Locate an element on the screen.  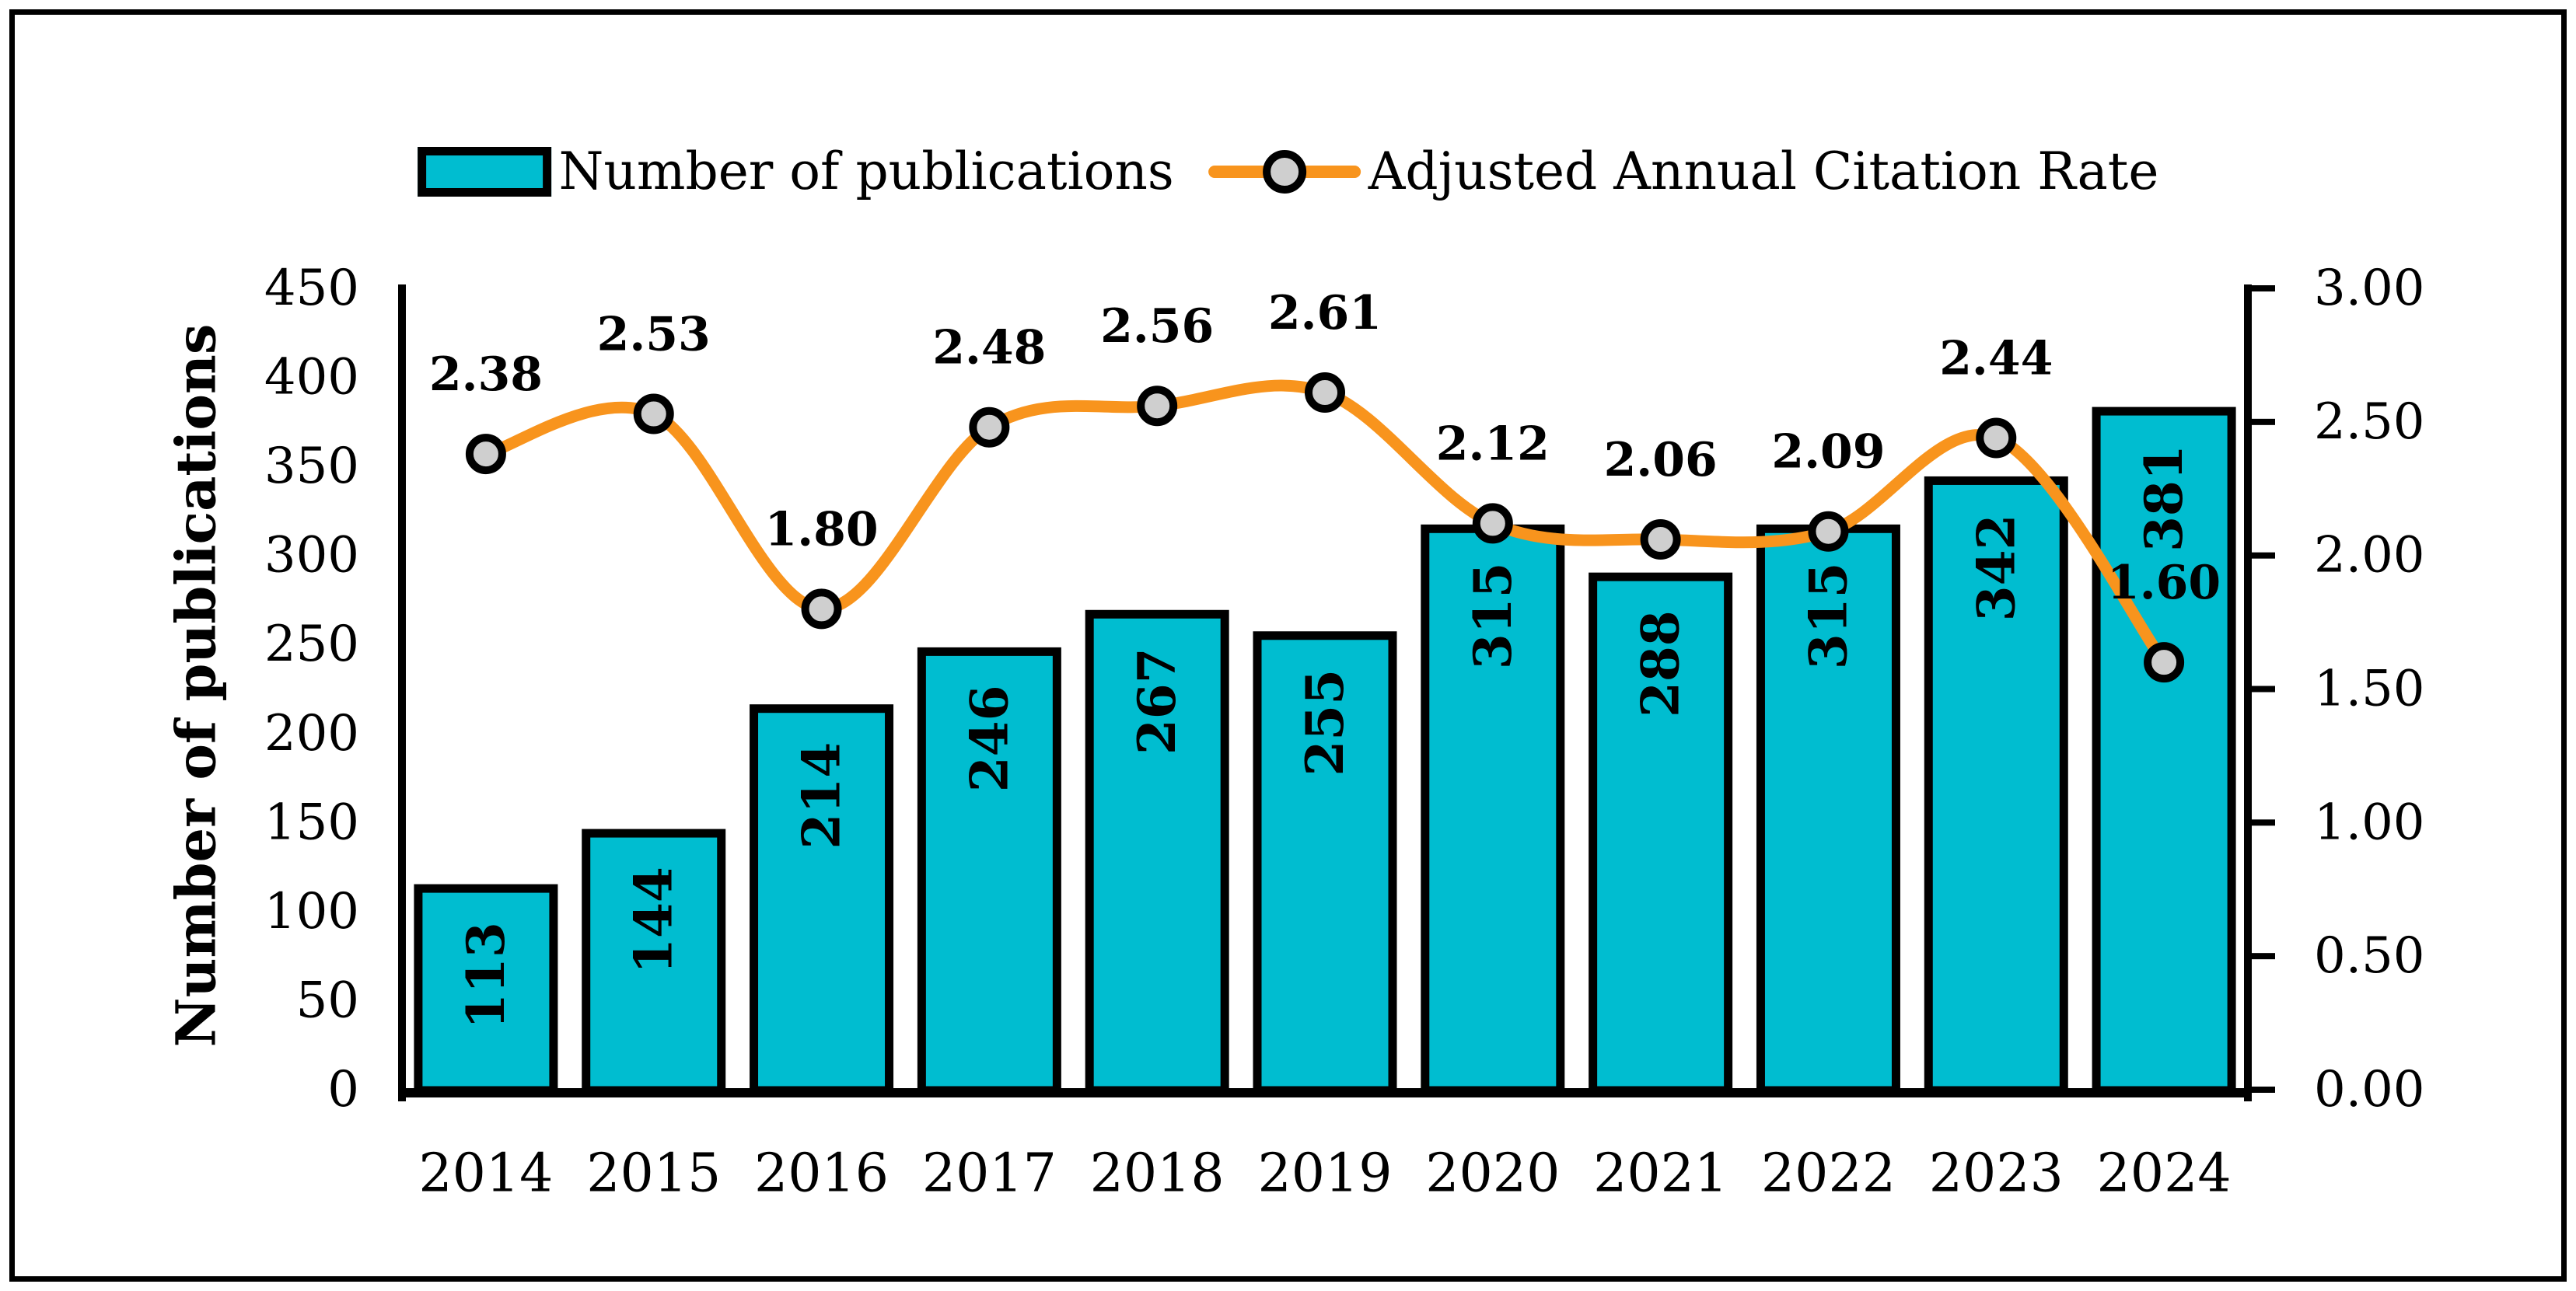
citation-rate-line is located at coordinates (1325, 523).